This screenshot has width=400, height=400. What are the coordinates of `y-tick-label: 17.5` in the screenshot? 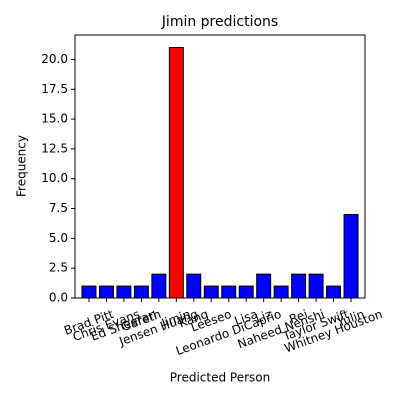 It's located at (54, 89).